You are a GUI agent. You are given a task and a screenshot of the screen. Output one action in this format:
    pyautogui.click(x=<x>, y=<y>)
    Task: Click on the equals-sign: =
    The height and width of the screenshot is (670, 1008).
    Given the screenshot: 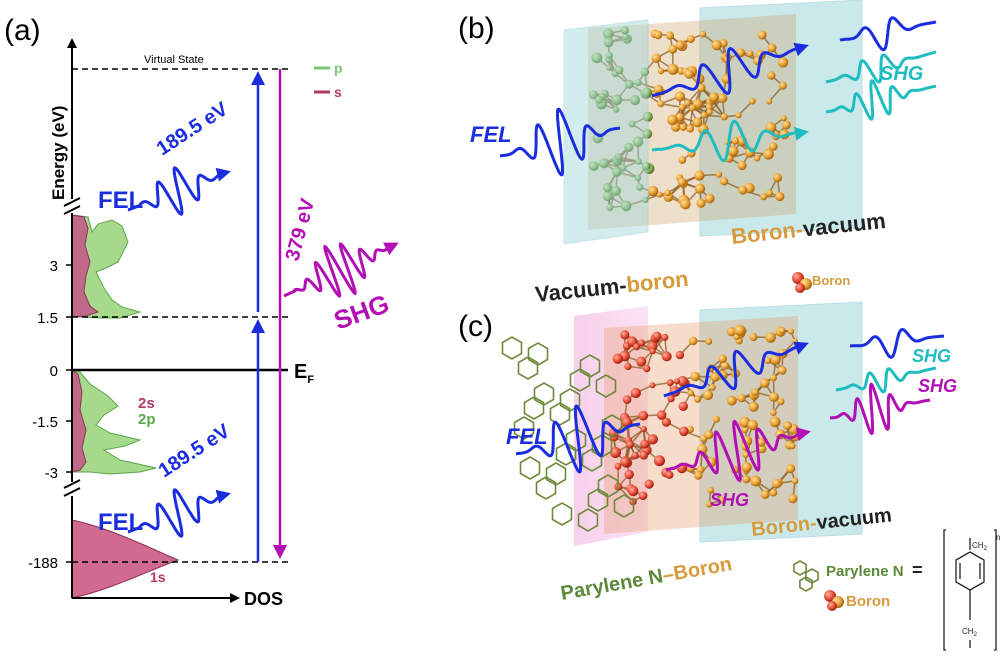 What is the action you would take?
    pyautogui.click(x=917, y=570)
    